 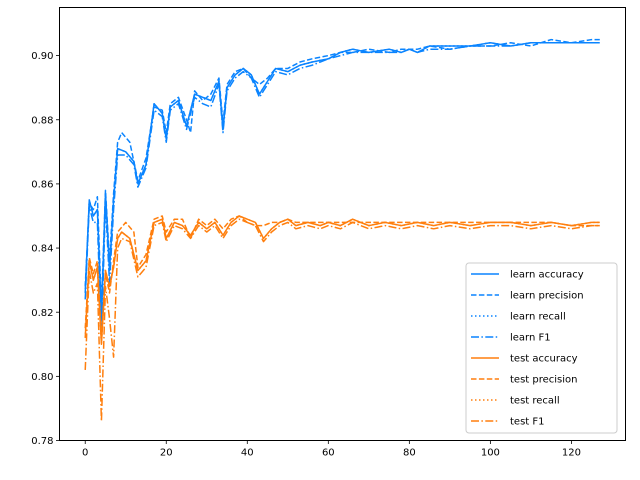 I want to click on legend-label-test-precision: test precision, so click(x=544, y=380).